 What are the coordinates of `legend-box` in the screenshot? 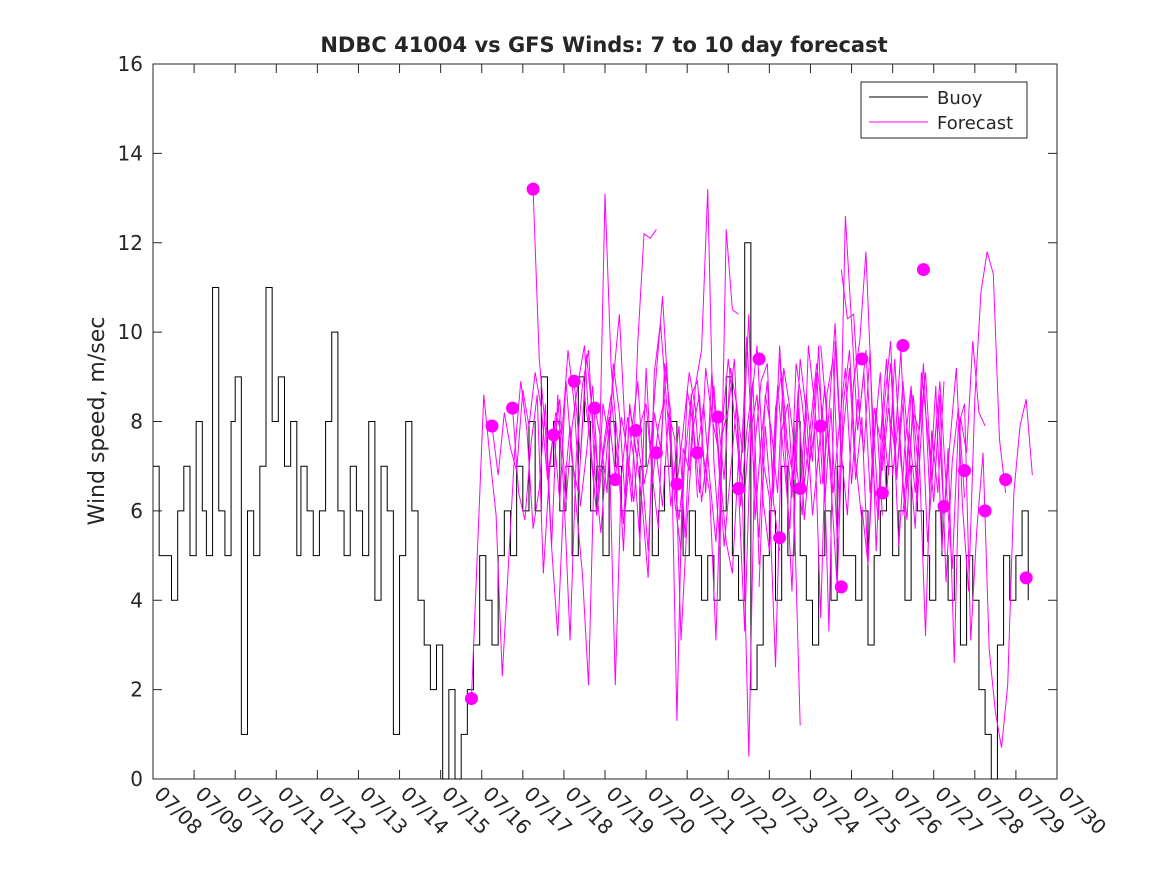 It's located at (944, 110).